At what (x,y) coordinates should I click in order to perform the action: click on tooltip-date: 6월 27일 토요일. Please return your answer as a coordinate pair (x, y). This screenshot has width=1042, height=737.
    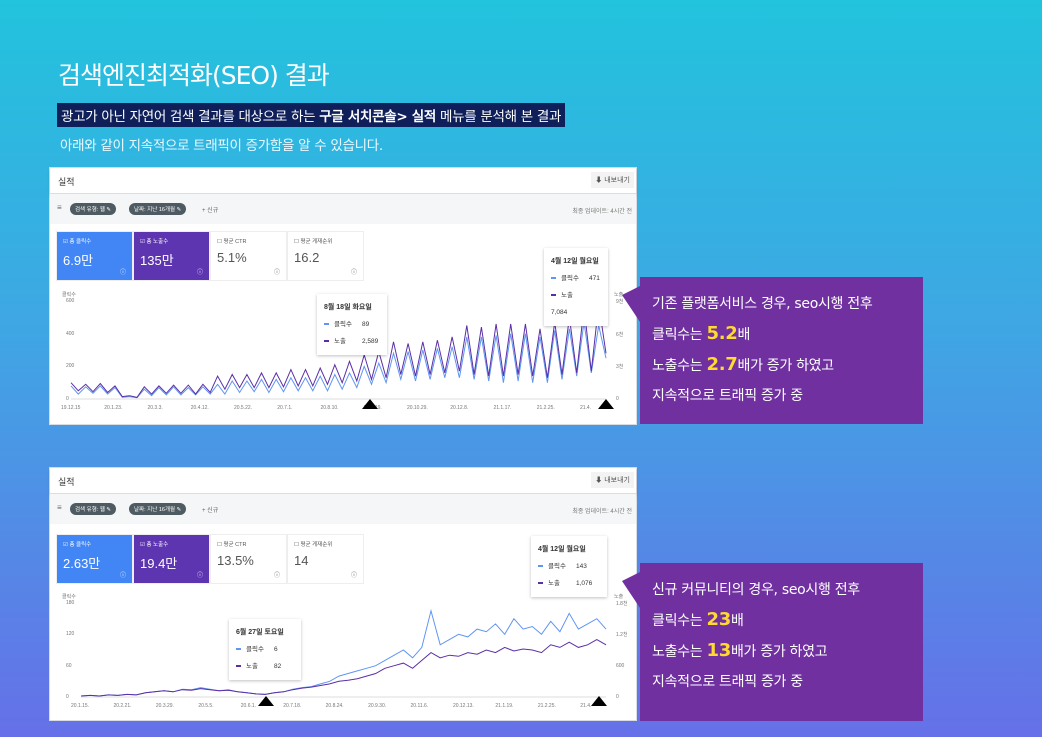
    Looking at the image, I should click on (260, 632).